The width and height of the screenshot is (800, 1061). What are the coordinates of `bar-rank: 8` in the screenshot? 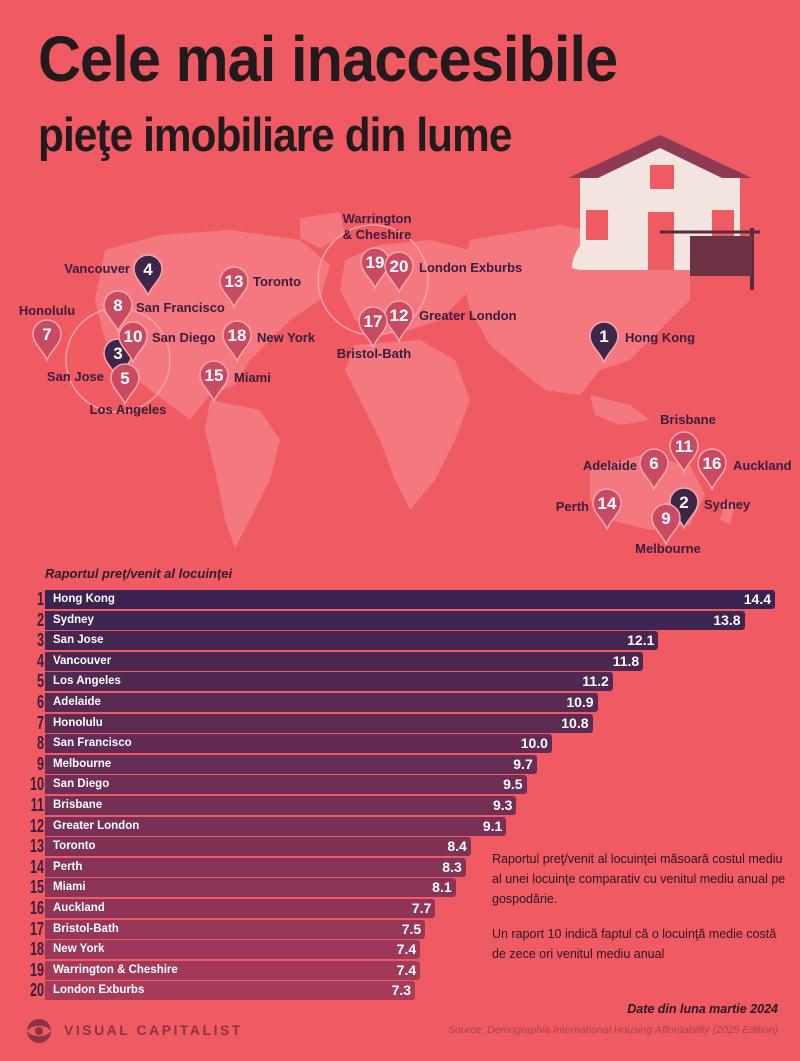 It's located at (40, 743).